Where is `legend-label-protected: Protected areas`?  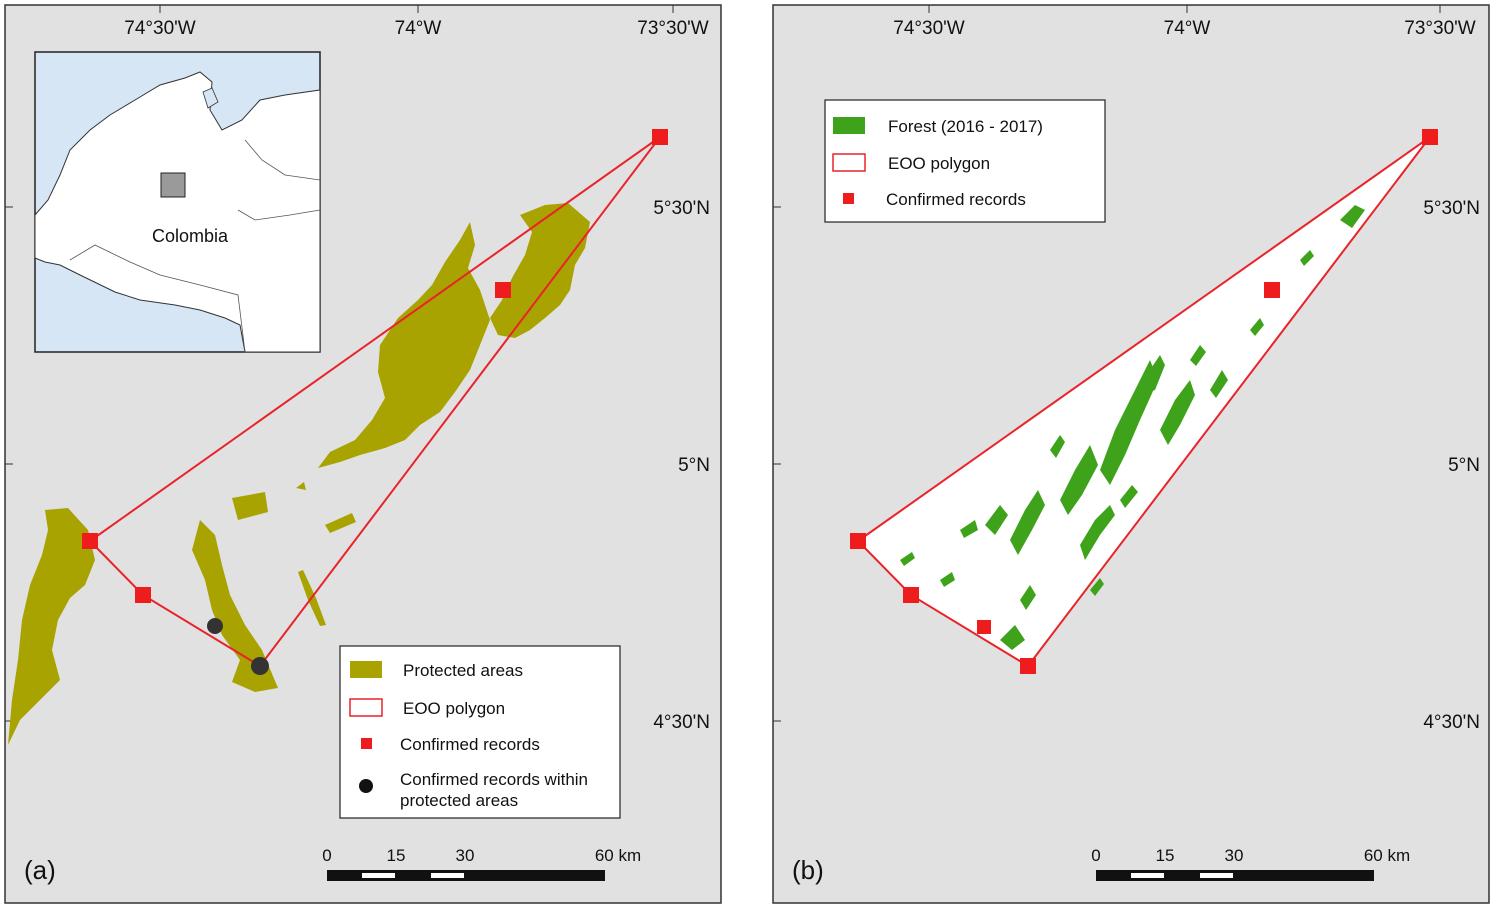 legend-label-protected: Protected areas is located at coordinates (463, 670).